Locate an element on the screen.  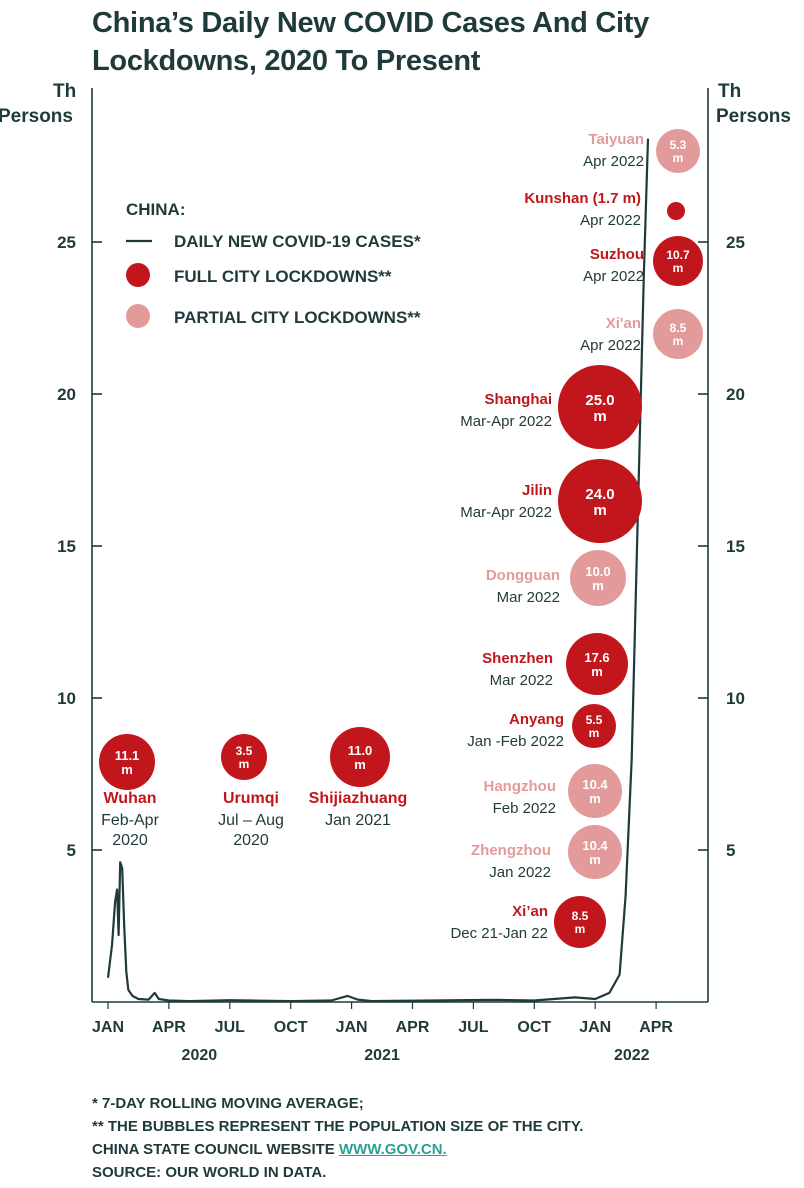
lockdown-city-label: Shenzhen is located at coordinates (517, 658).